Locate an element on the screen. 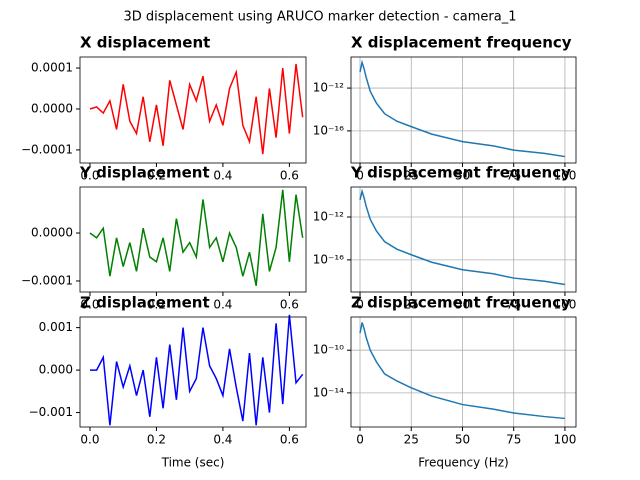 This screenshot has height=480, width=640. axes-title: Y displacement is located at coordinates (144, 173).